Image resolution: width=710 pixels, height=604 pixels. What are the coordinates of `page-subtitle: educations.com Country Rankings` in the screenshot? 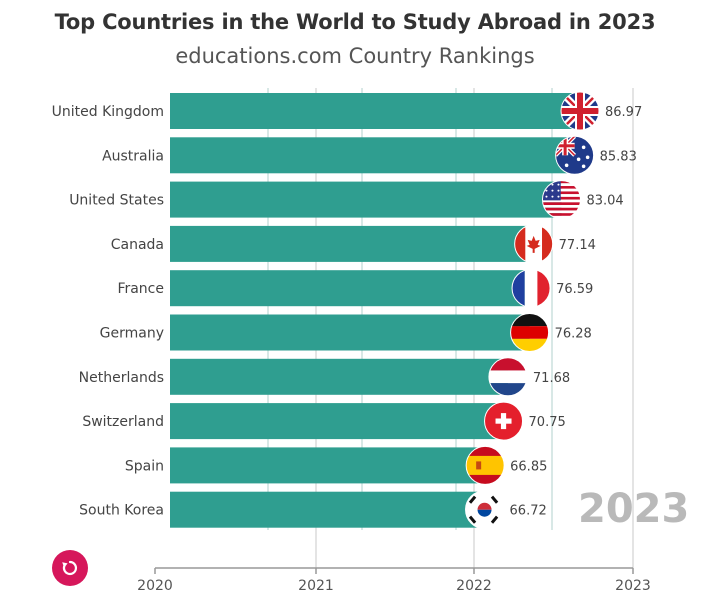 It's located at (355, 56).